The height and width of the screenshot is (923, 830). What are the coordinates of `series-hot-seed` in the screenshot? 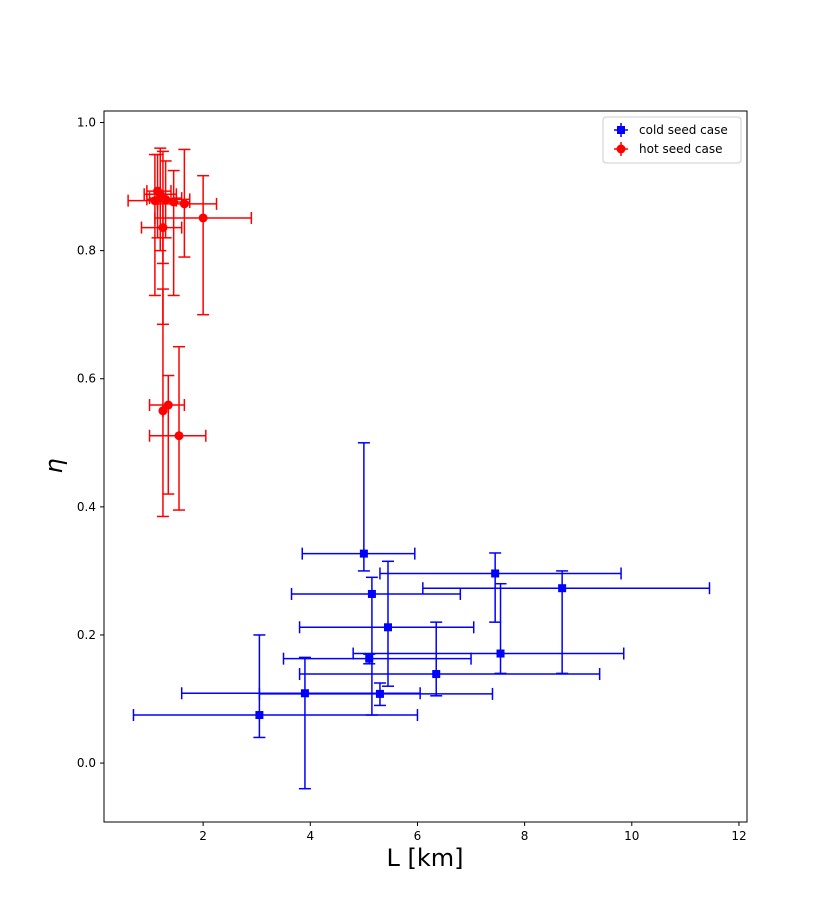 It's located at (190, 332).